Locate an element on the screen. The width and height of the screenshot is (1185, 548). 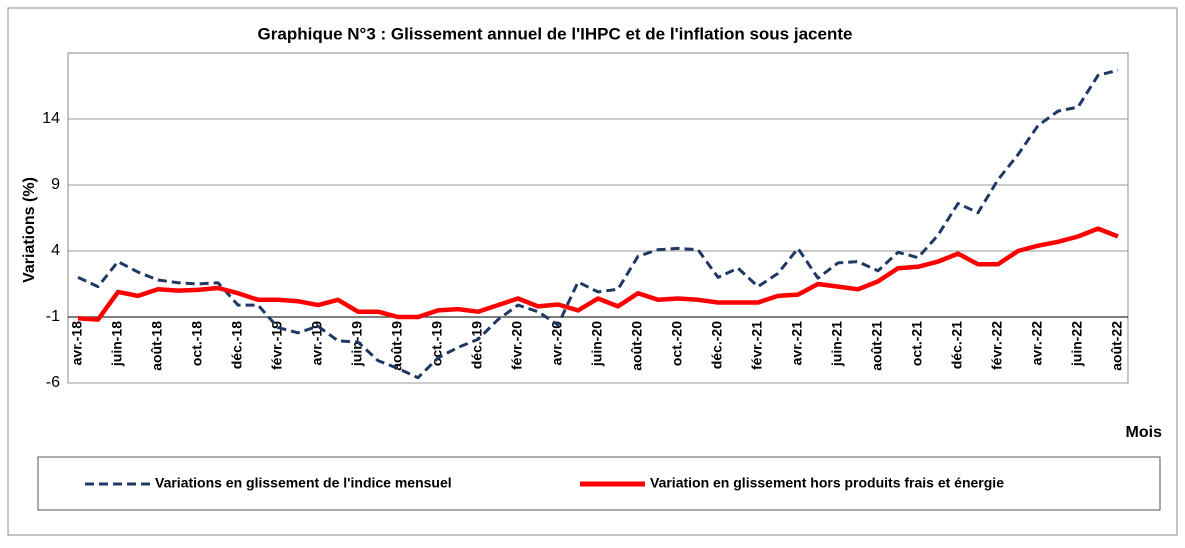
x-tick-label: août-21 is located at coordinates (877, 346).